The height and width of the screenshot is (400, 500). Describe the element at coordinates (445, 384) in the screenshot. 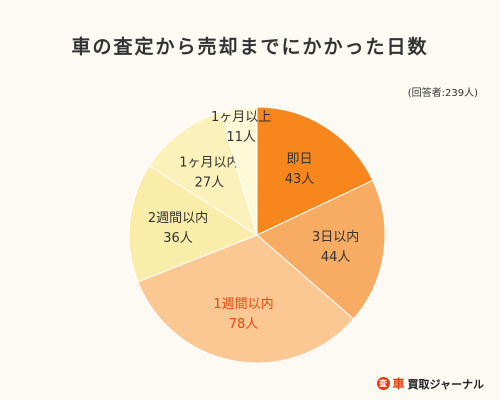

I see `brand-name: 買取ジャーナル` at that location.